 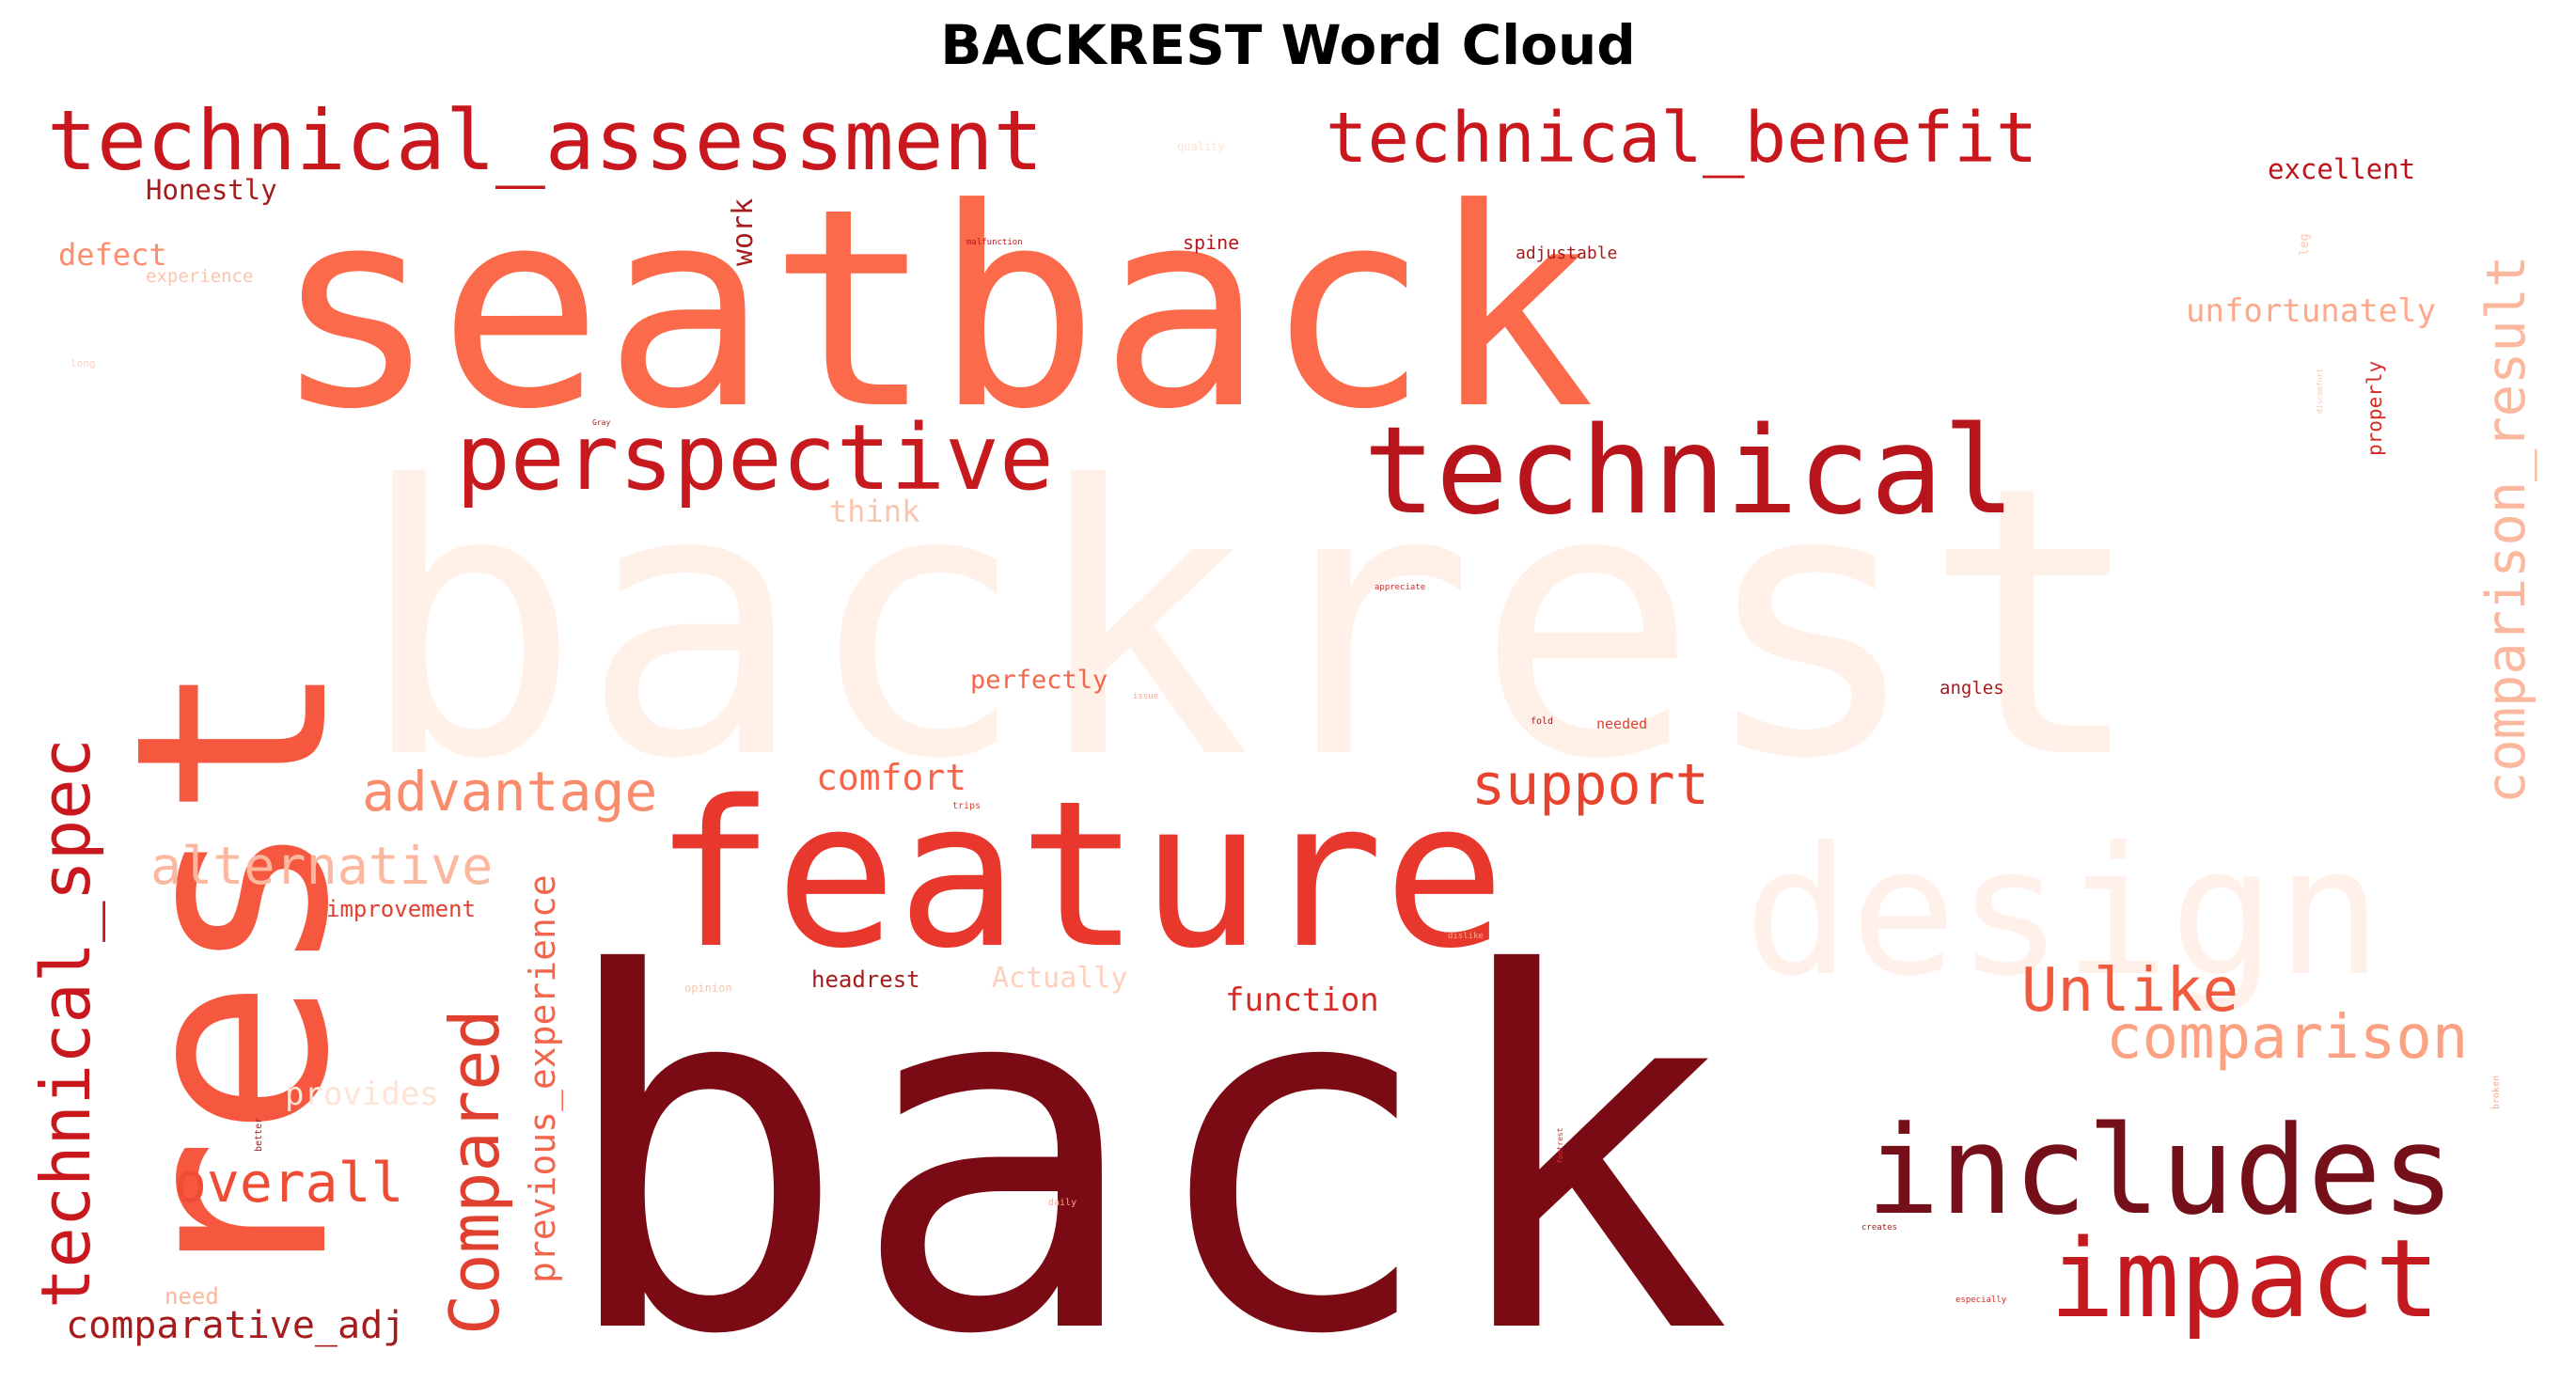 What do you see at coordinates (891, 777) in the screenshot?
I see `word-comfort: comfort` at bounding box center [891, 777].